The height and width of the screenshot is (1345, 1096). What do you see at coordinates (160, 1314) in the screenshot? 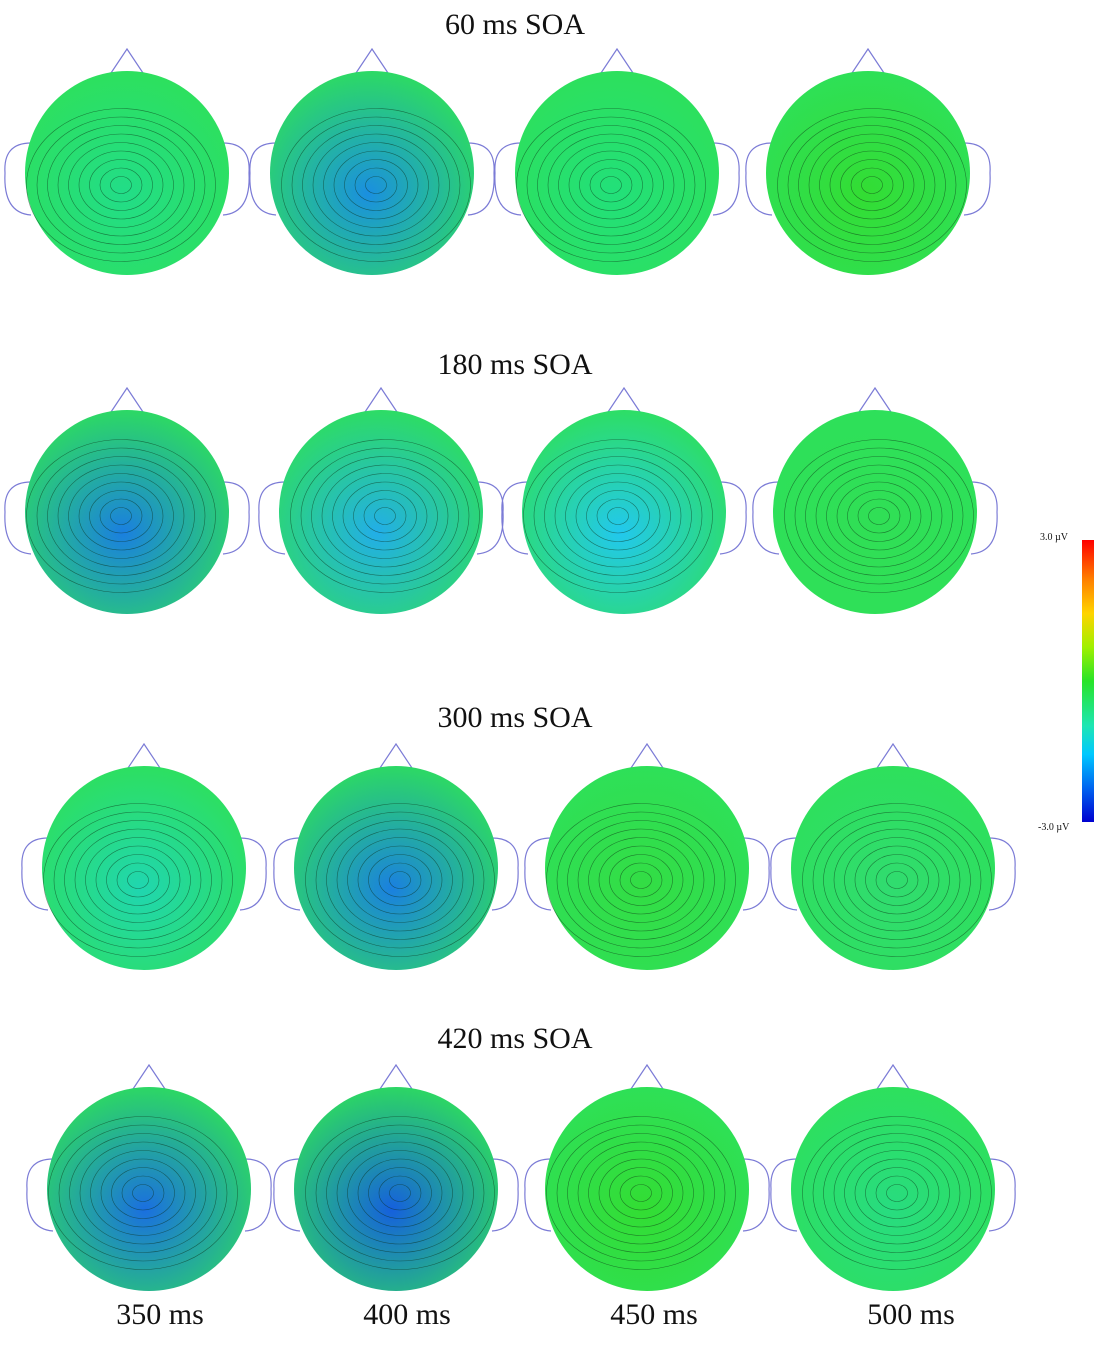
I see `time-label-350: 350 ms` at bounding box center [160, 1314].